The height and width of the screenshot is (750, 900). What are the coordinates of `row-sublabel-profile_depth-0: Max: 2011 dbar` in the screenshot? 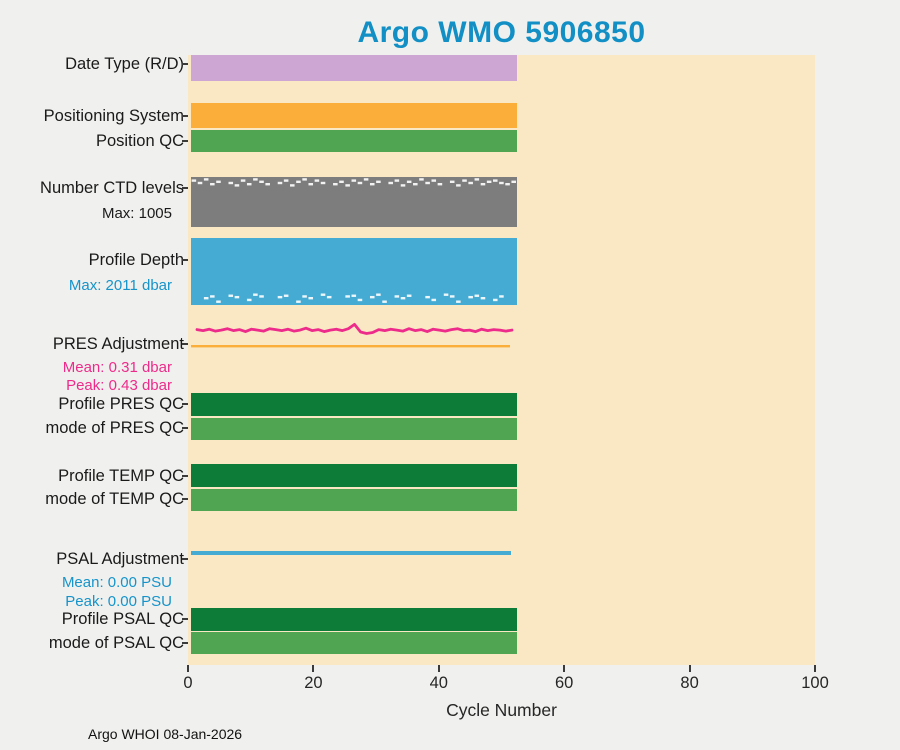 It's located at (120, 285).